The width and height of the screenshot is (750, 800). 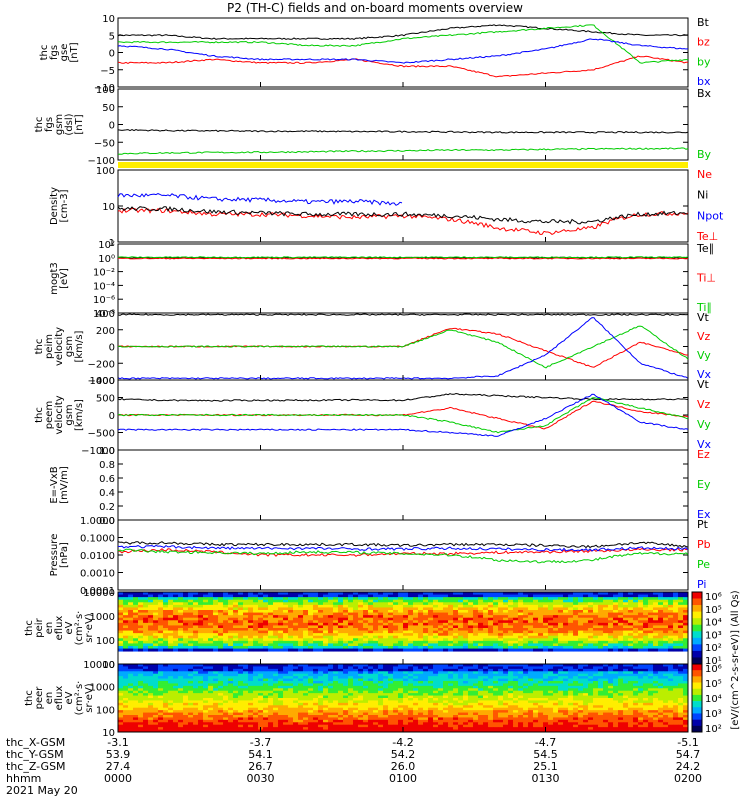 What do you see at coordinates (105, 331) in the screenshot?
I see `y-tick-label: 200` at bounding box center [105, 331].